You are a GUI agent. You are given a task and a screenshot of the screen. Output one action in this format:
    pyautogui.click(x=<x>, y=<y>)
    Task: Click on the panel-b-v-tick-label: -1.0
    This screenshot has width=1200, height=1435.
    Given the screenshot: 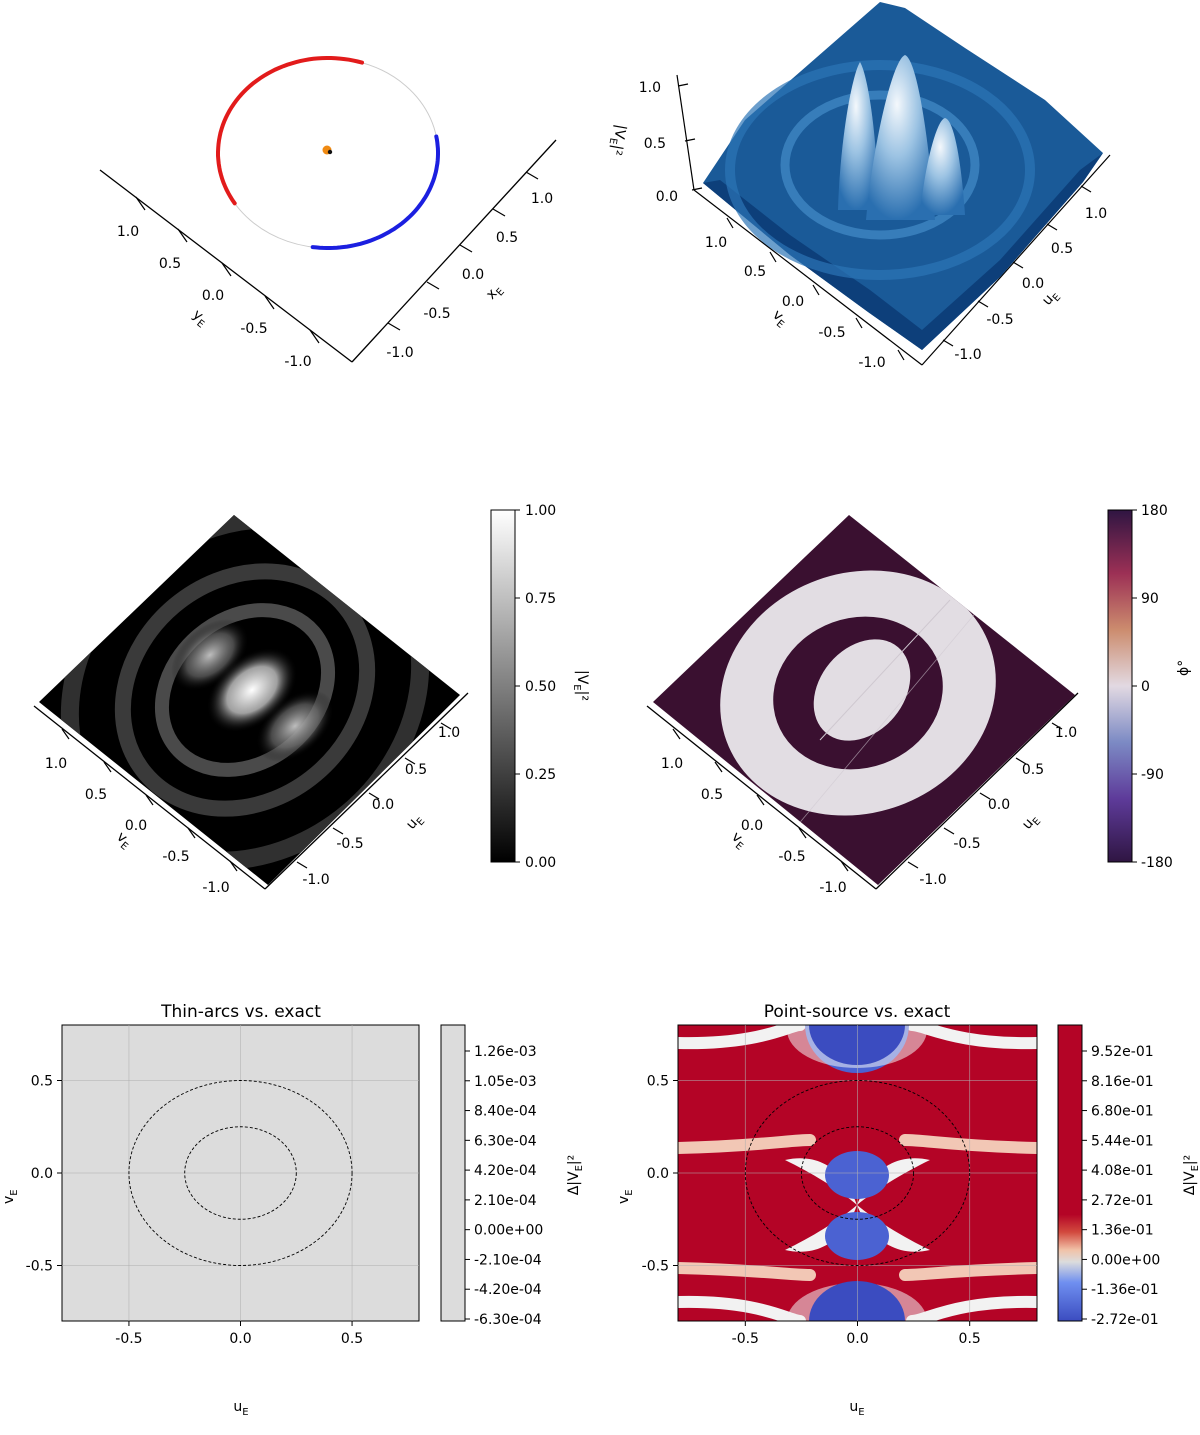 What is the action you would take?
    pyautogui.click(x=871, y=363)
    